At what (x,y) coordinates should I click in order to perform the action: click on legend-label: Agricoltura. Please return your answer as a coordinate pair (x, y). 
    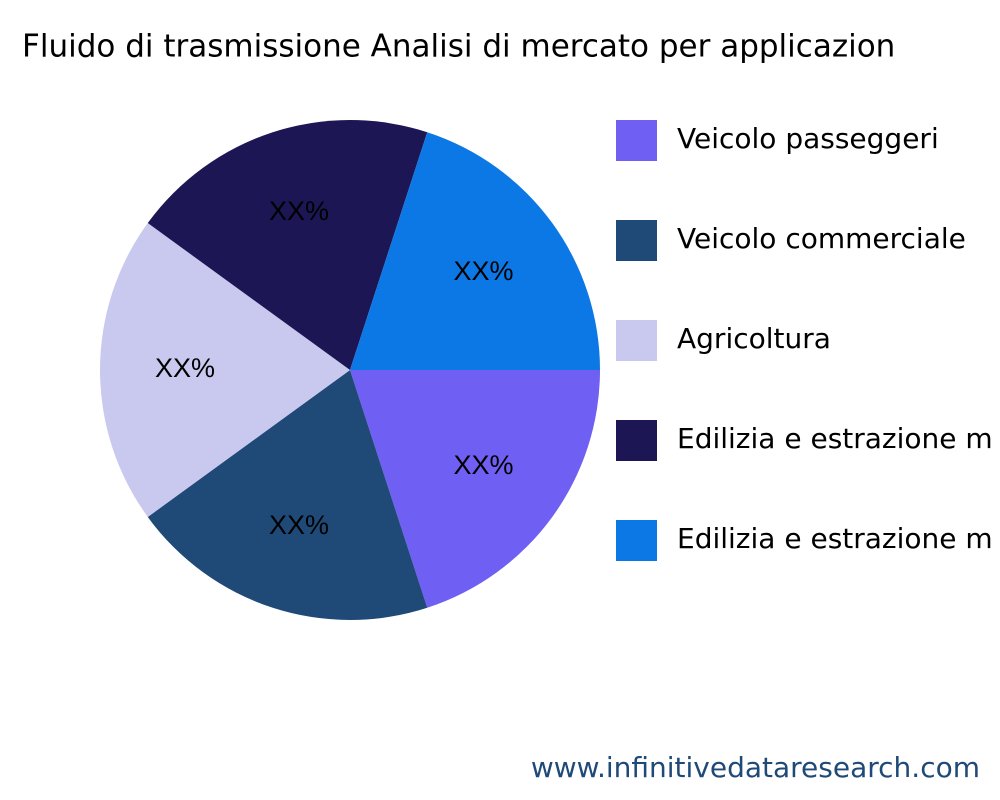
    Looking at the image, I should click on (754, 338).